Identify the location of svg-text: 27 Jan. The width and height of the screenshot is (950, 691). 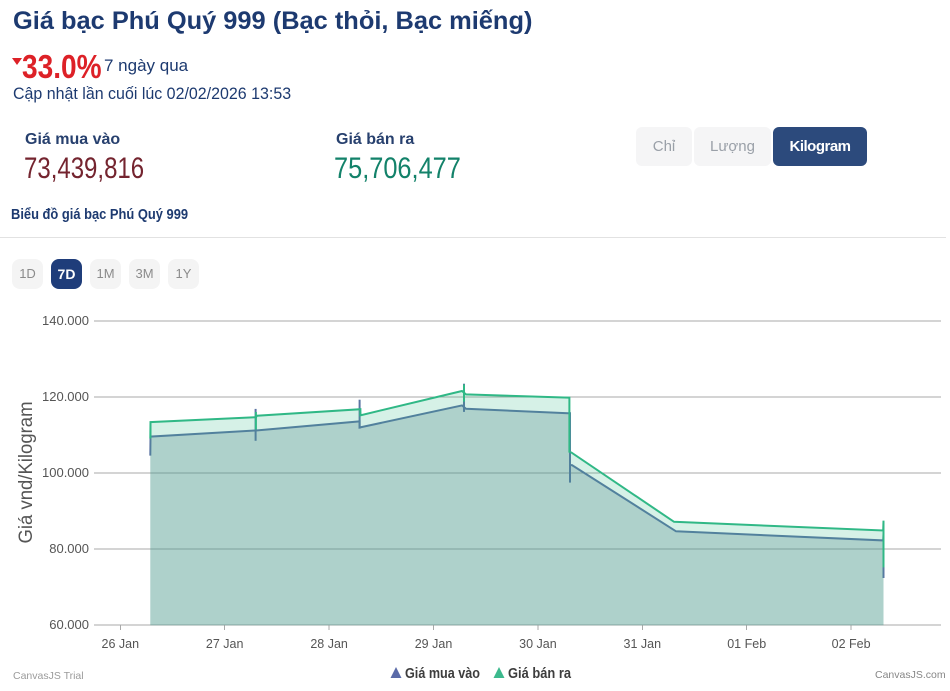
(225, 644).